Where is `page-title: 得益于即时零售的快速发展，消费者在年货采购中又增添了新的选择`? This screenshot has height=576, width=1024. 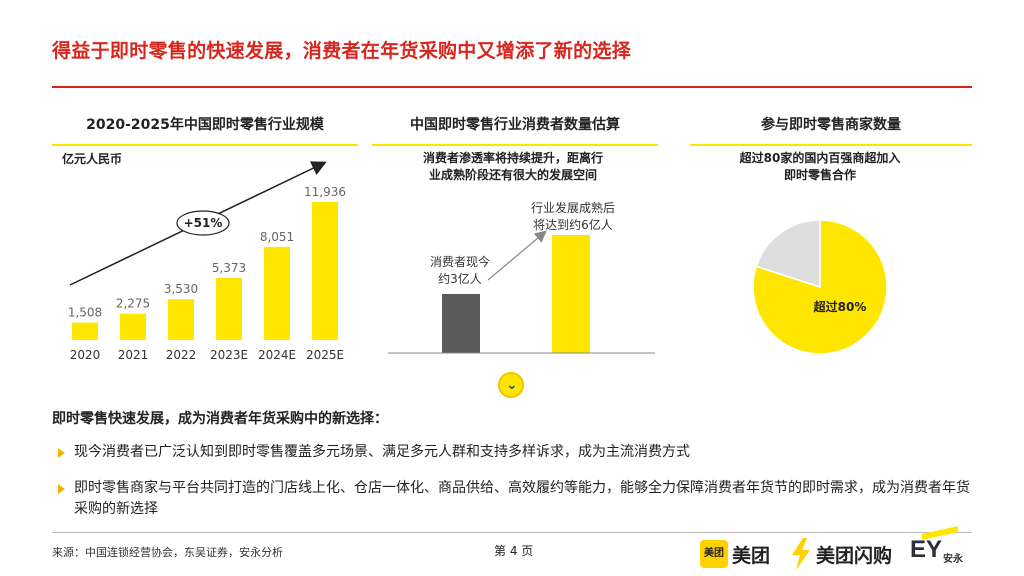
page-title: 得益于即时零售的快速发展，消费者在年货采购中又增添了新的选择 is located at coordinates (342, 51).